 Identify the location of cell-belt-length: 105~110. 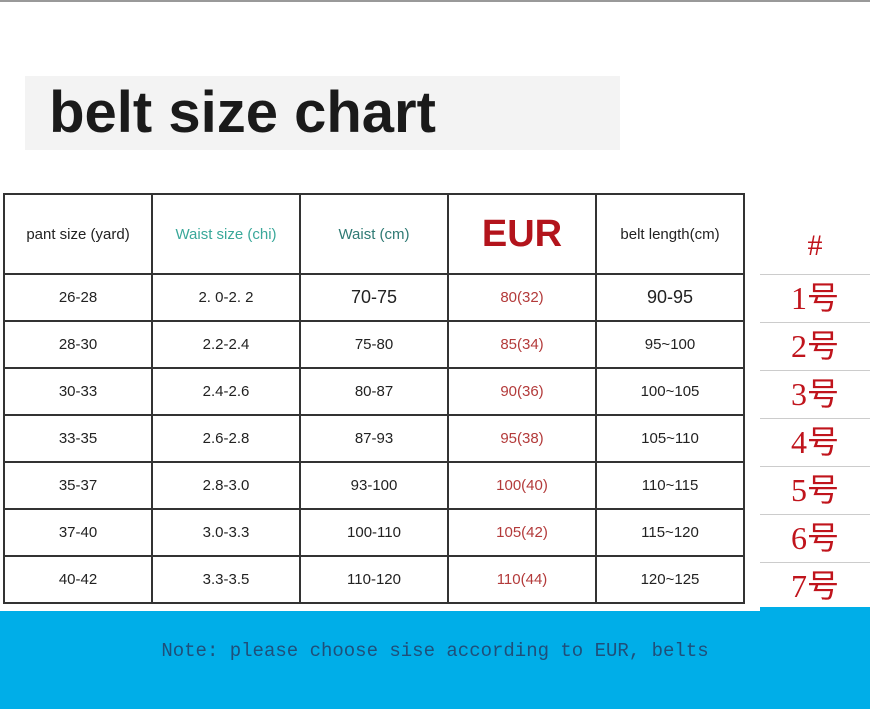
(670, 438).